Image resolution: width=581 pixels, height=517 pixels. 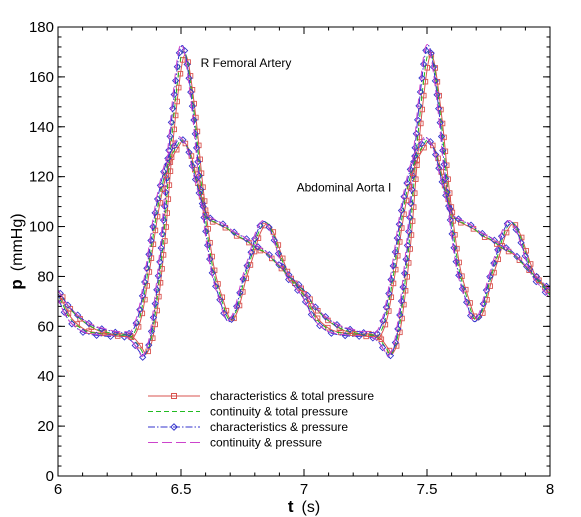 What do you see at coordinates (41, 27) in the screenshot?
I see `y-tick-label: 180` at bounding box center [41, 27].